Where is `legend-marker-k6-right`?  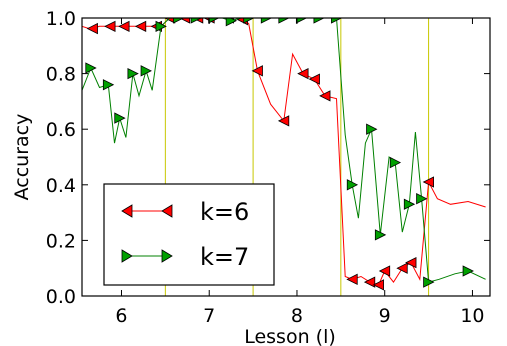
legend-marker-k6-right is located at coordinates (167, 211).